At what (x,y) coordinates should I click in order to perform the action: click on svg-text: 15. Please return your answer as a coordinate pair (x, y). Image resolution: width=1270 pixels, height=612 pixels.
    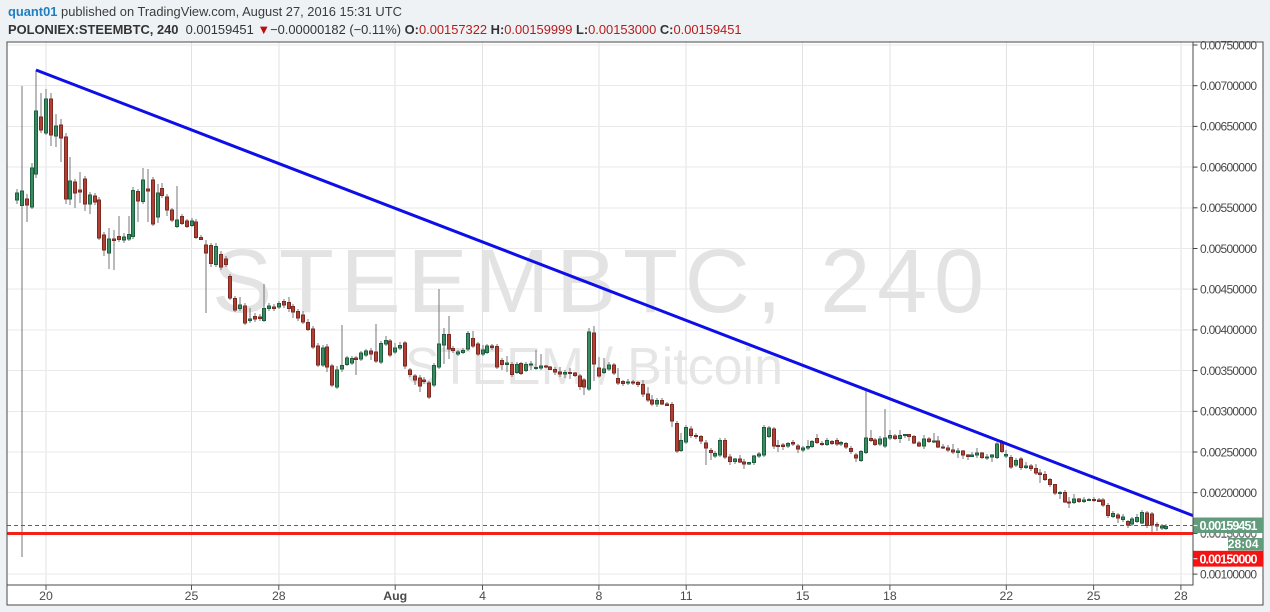
    Looking at the image, I should click on (803, 596).